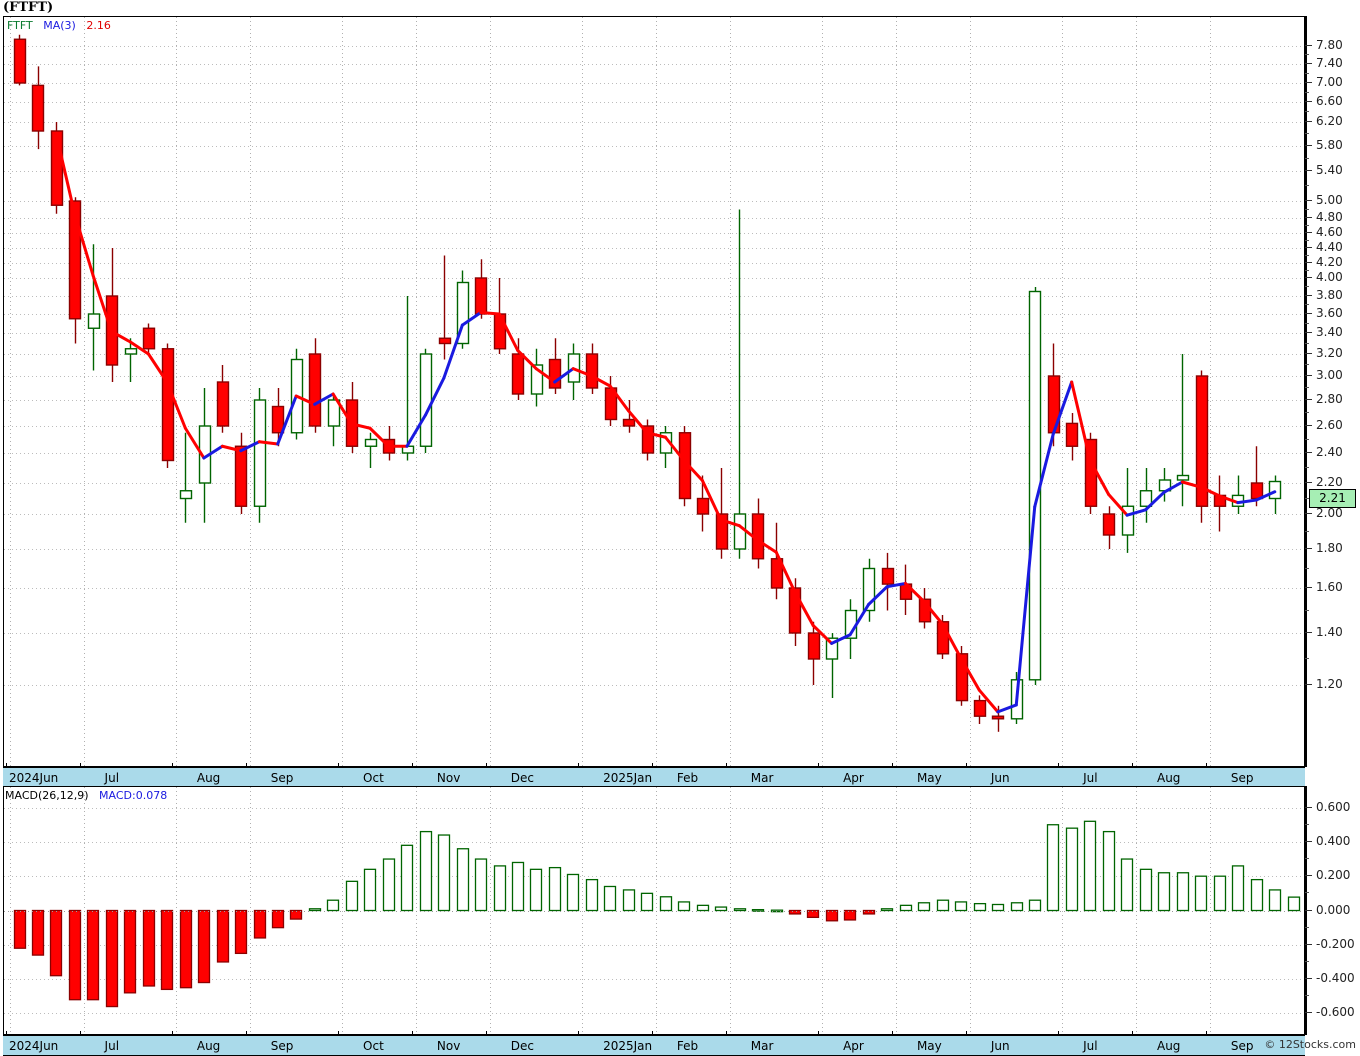  I want to click on macd-x-axis-label: Jul, so click(1090, 1046).